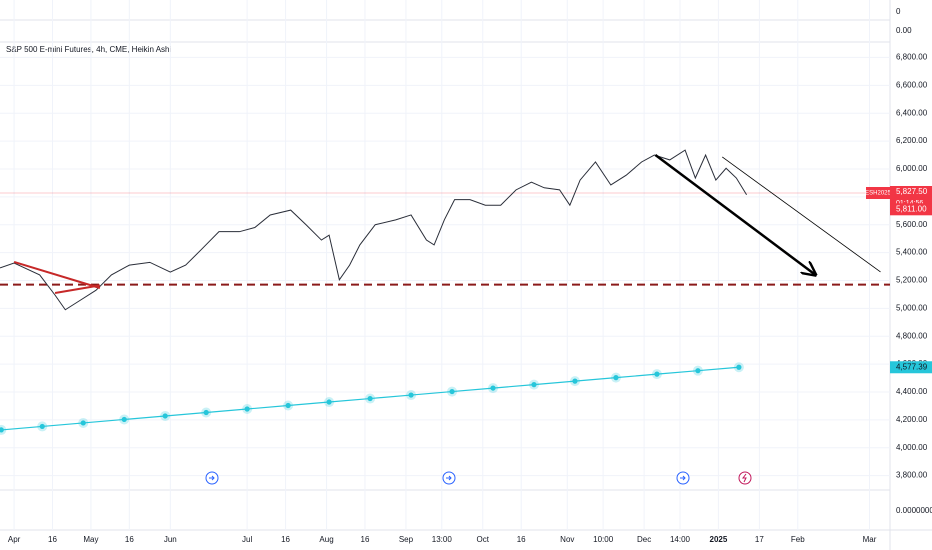 This screenshot has width=932, height=550. I want to click on y-tick-label: 4,800.00, so click(912, 335).